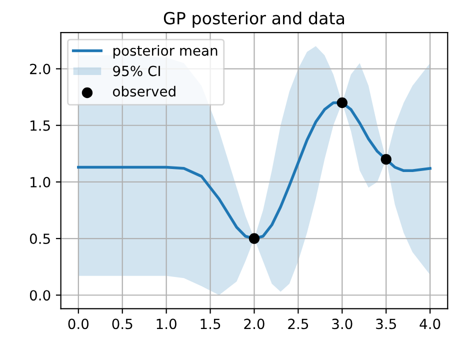 This screenshot has width=454, height=343. Describe the element at coordinates (40, 295) in the screenshot. I see `y-tick-label: 0.0` at that location.